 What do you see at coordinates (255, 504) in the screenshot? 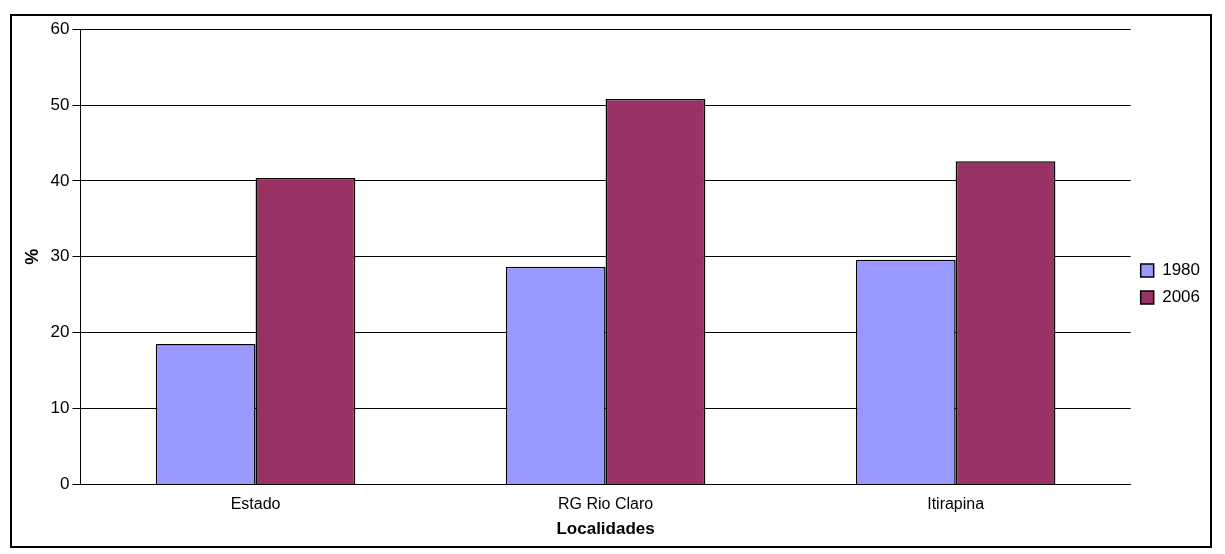
I see `x-tick-label: Estado` at bounding box center [255, 504].